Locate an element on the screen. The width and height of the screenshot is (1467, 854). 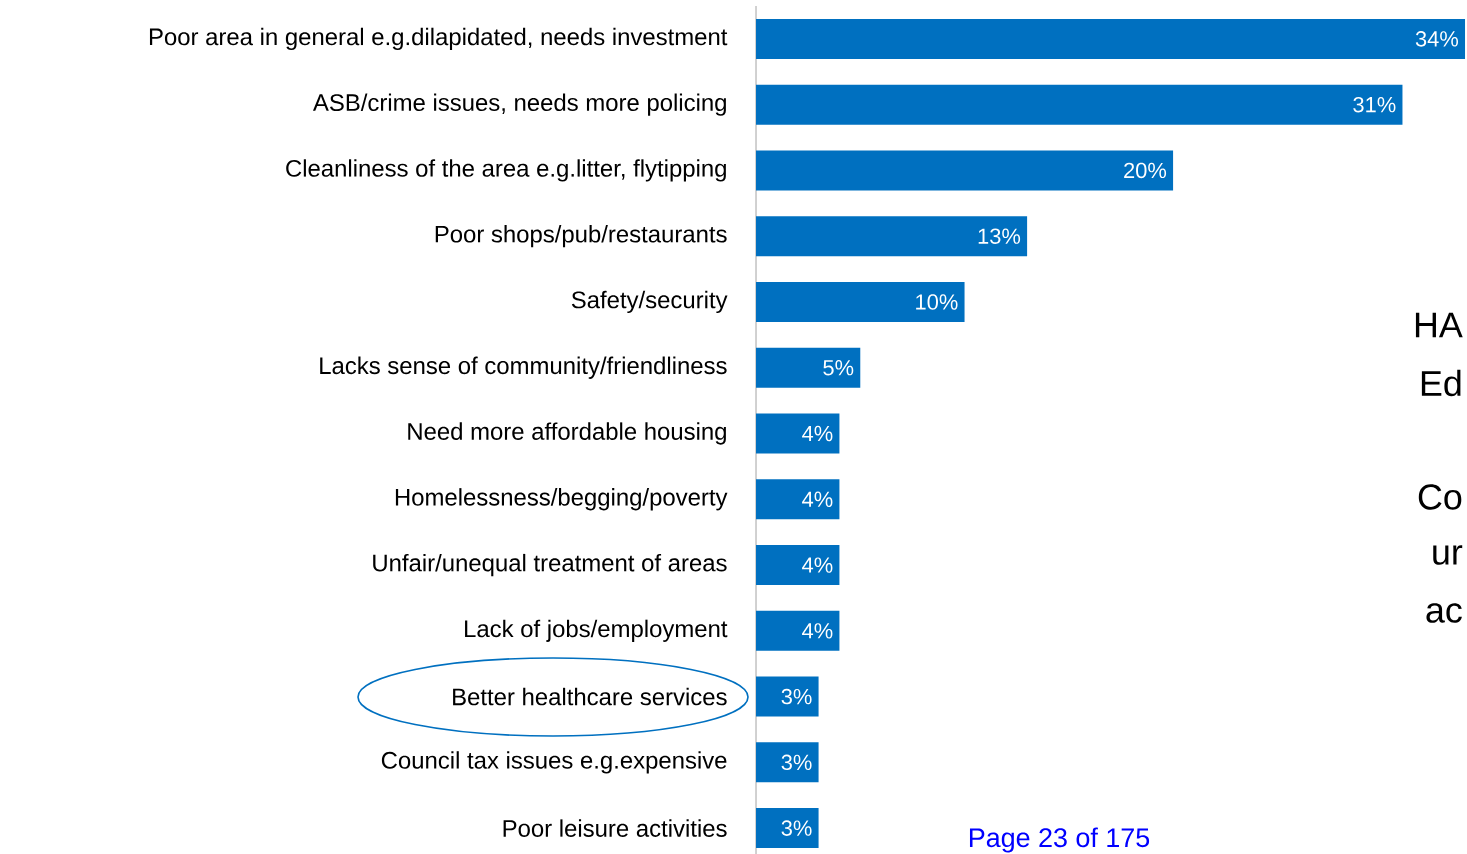
y-tick-label: Poor area in general e.g.dilapidated, needs investment is located at coordinates (438, 39).